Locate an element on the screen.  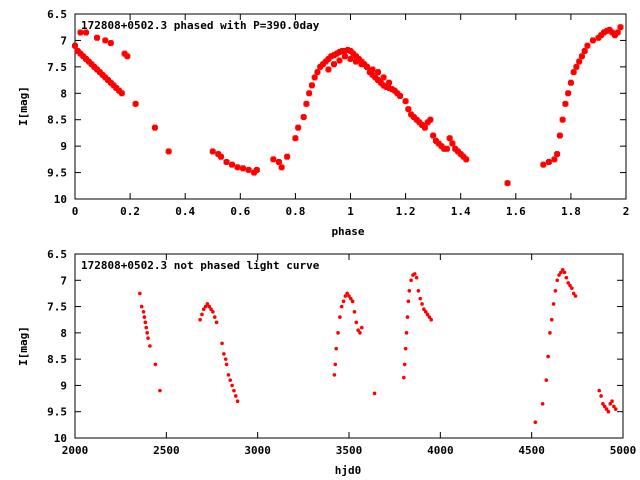
x-axis-label-bottom: hjd0 is located at coordinates (348, 470).